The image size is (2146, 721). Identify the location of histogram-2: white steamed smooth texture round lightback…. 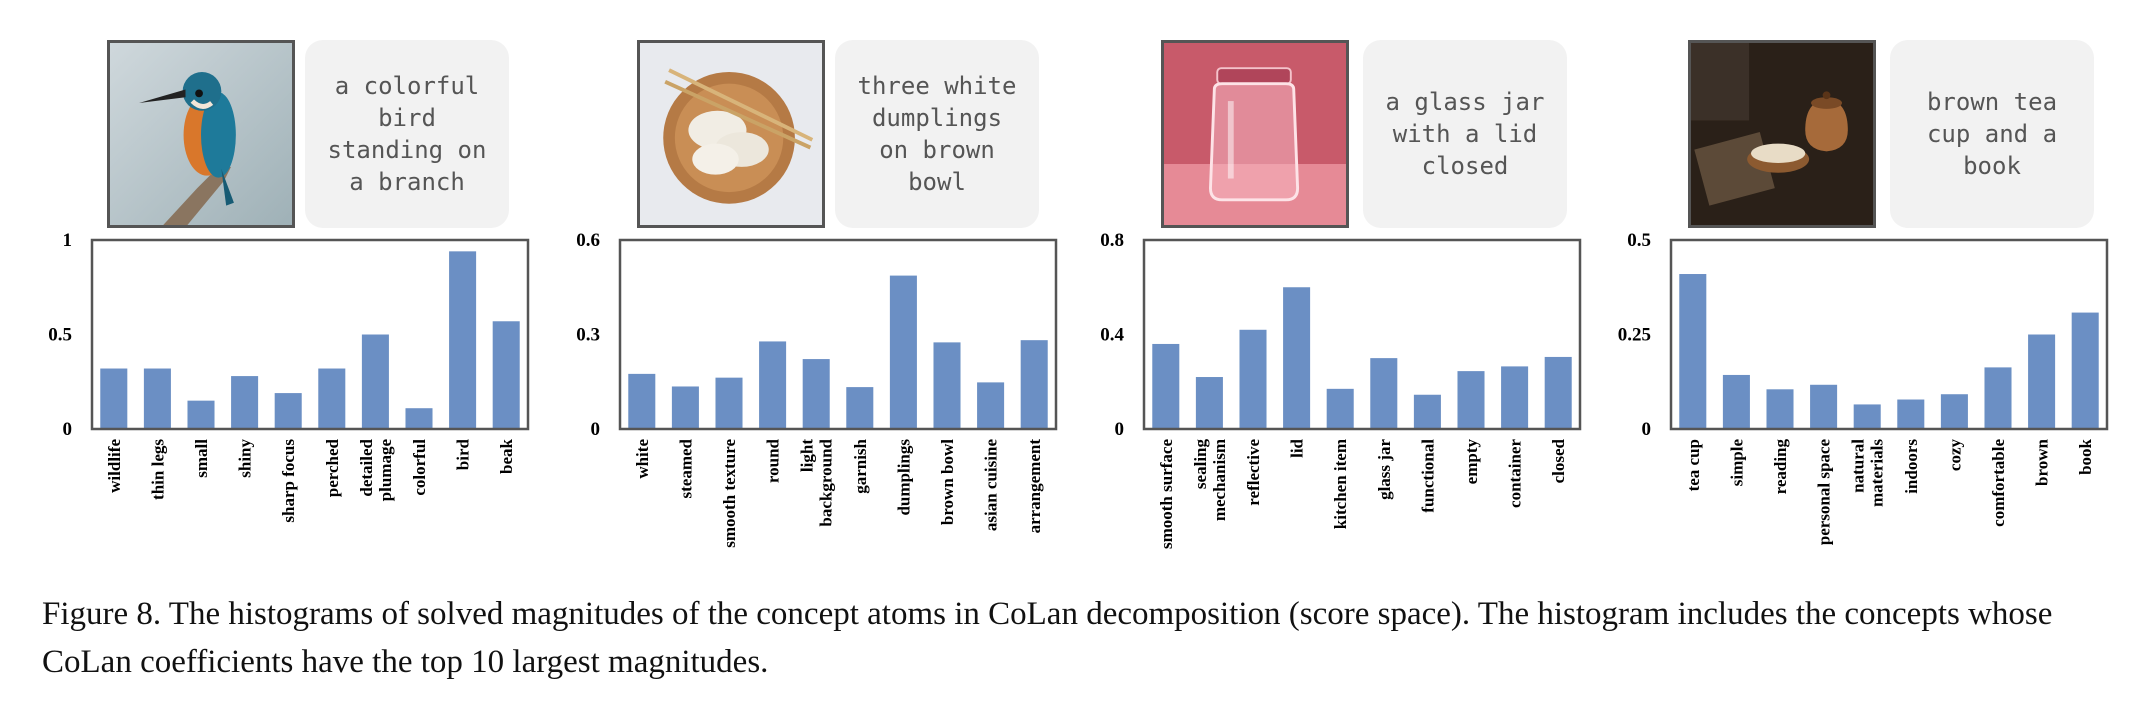
(817, 389).